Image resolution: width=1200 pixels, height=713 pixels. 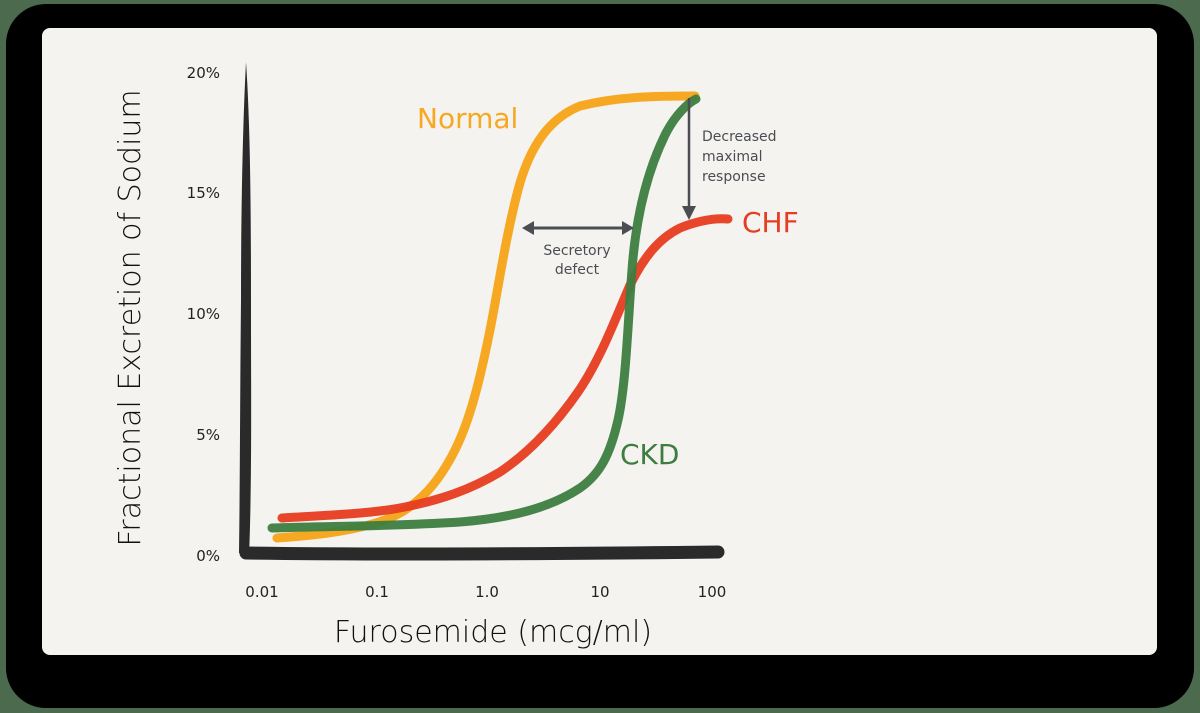 I want to click on x-tick-0.1: 0.1, so click(x=377, y=592).